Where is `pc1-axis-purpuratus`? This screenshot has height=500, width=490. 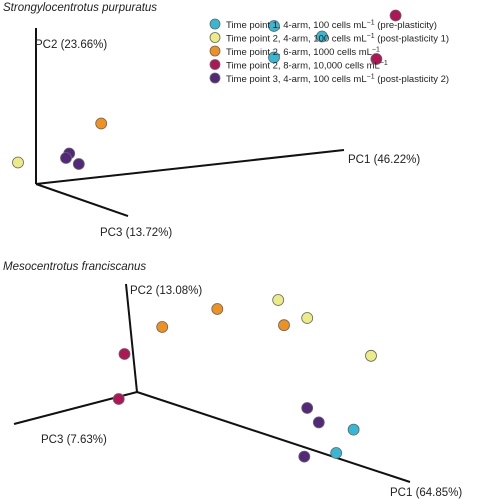
pc1-axis-purpuratus is located at coordinates (190, 167).